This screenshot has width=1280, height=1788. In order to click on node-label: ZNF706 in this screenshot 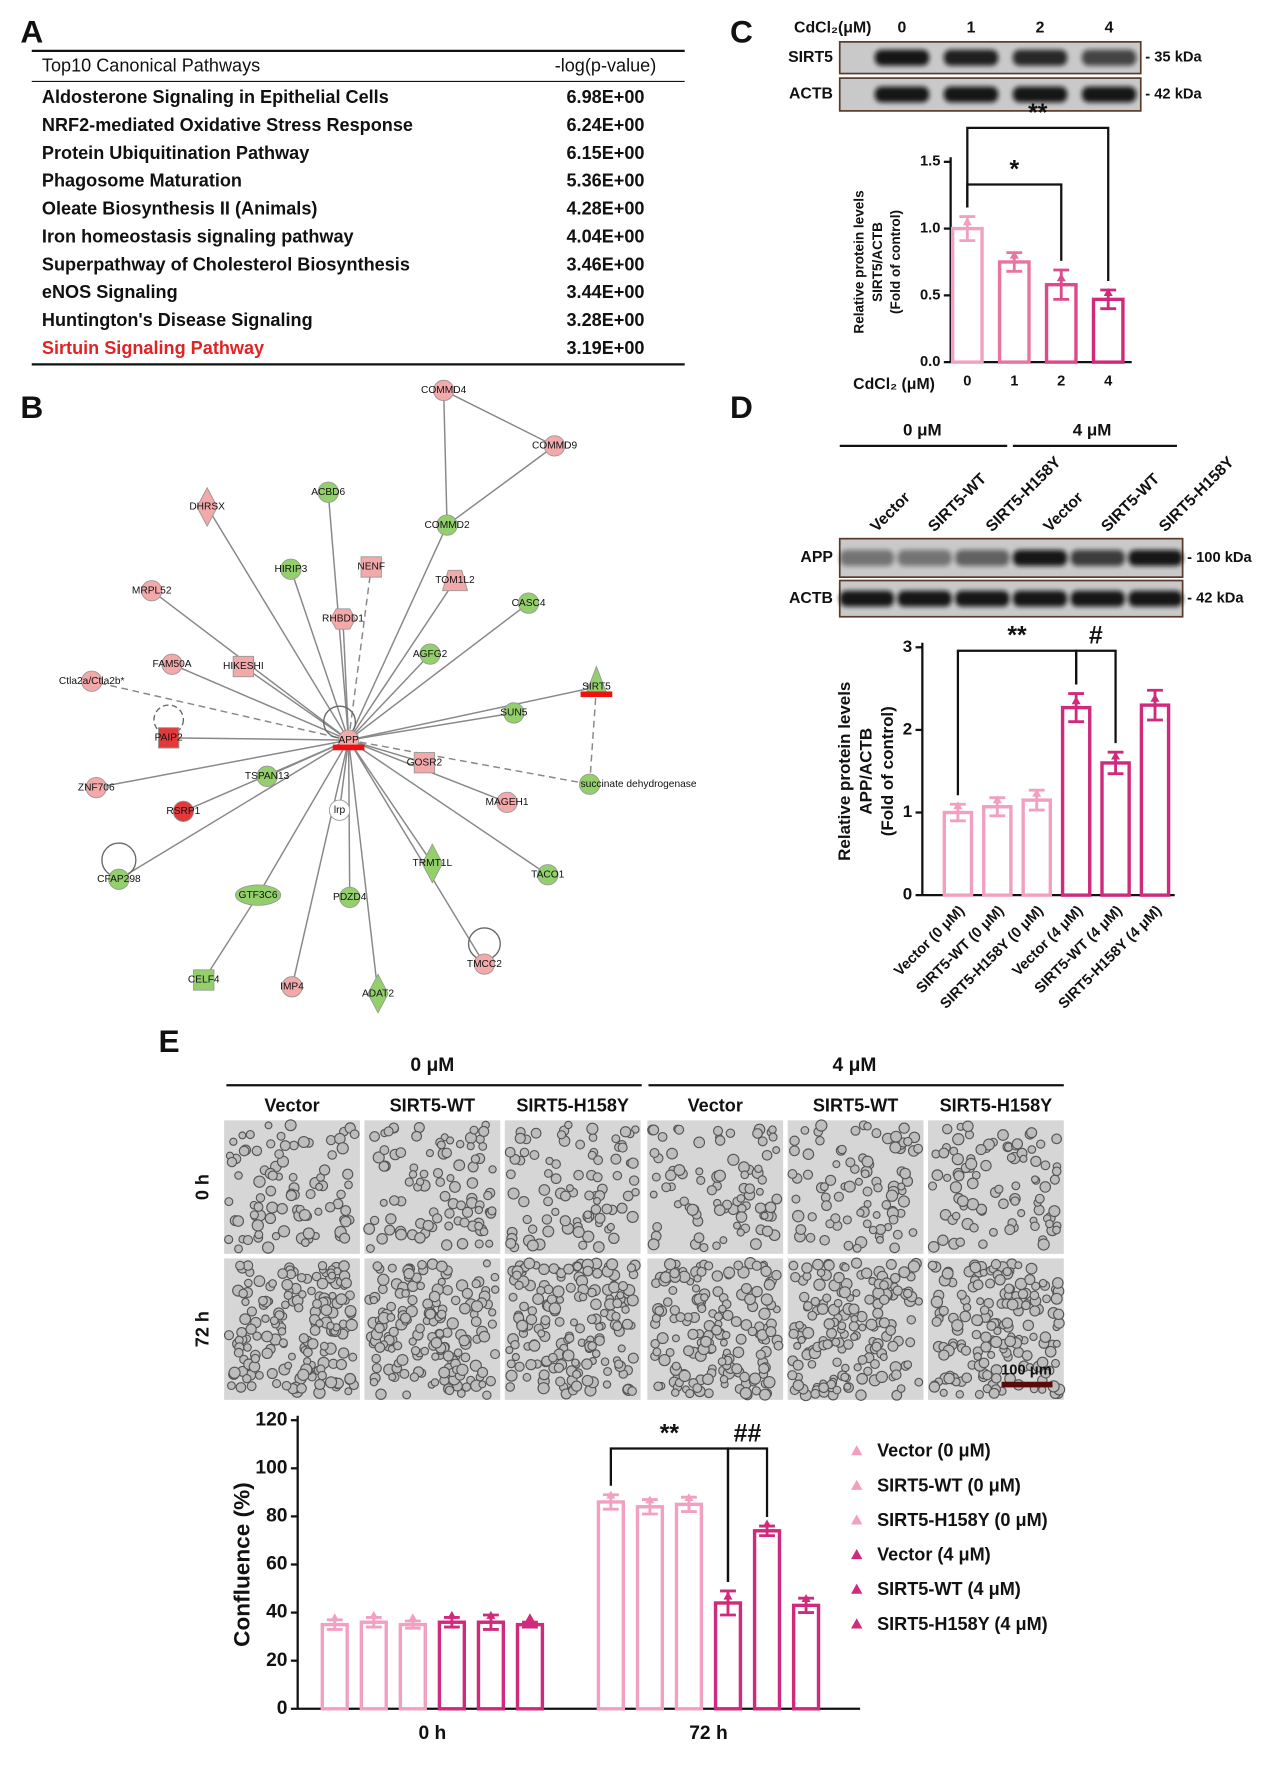, I will do `click(96, 787)`.